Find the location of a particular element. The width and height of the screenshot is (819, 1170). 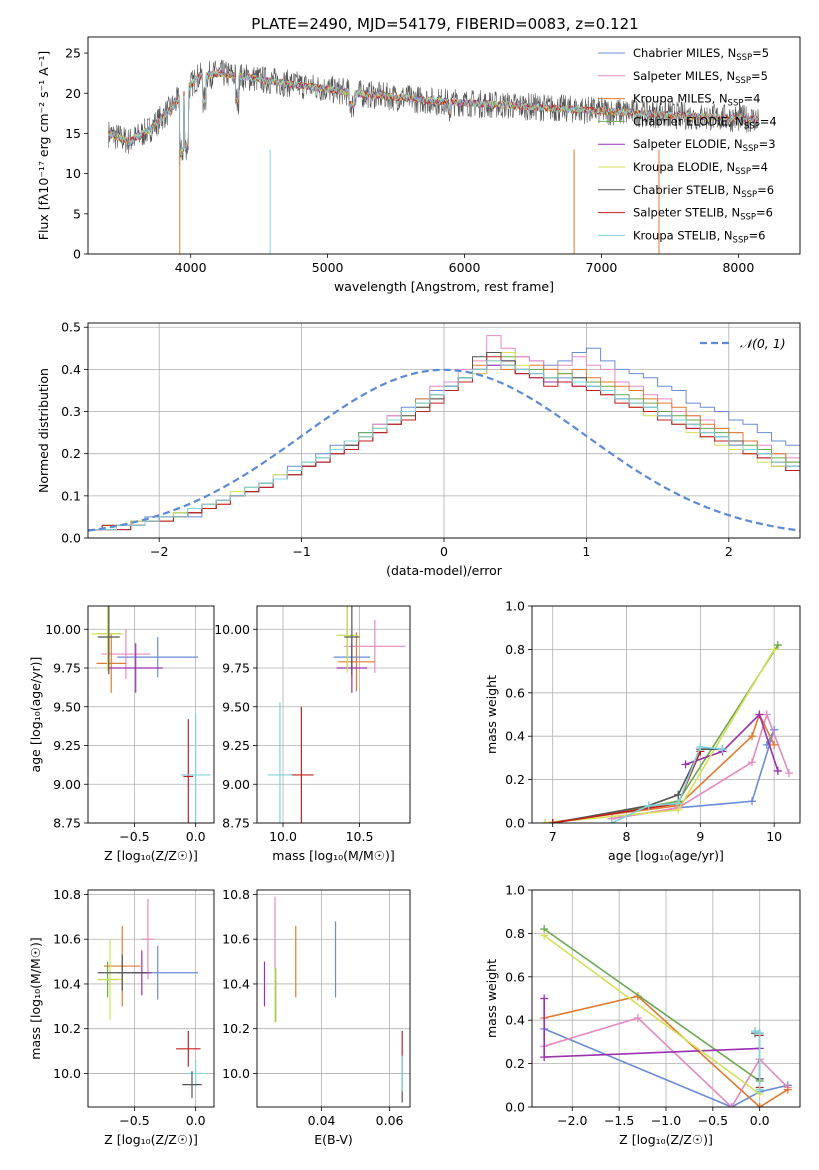

histogram-series is located at coordinates (444, 441).